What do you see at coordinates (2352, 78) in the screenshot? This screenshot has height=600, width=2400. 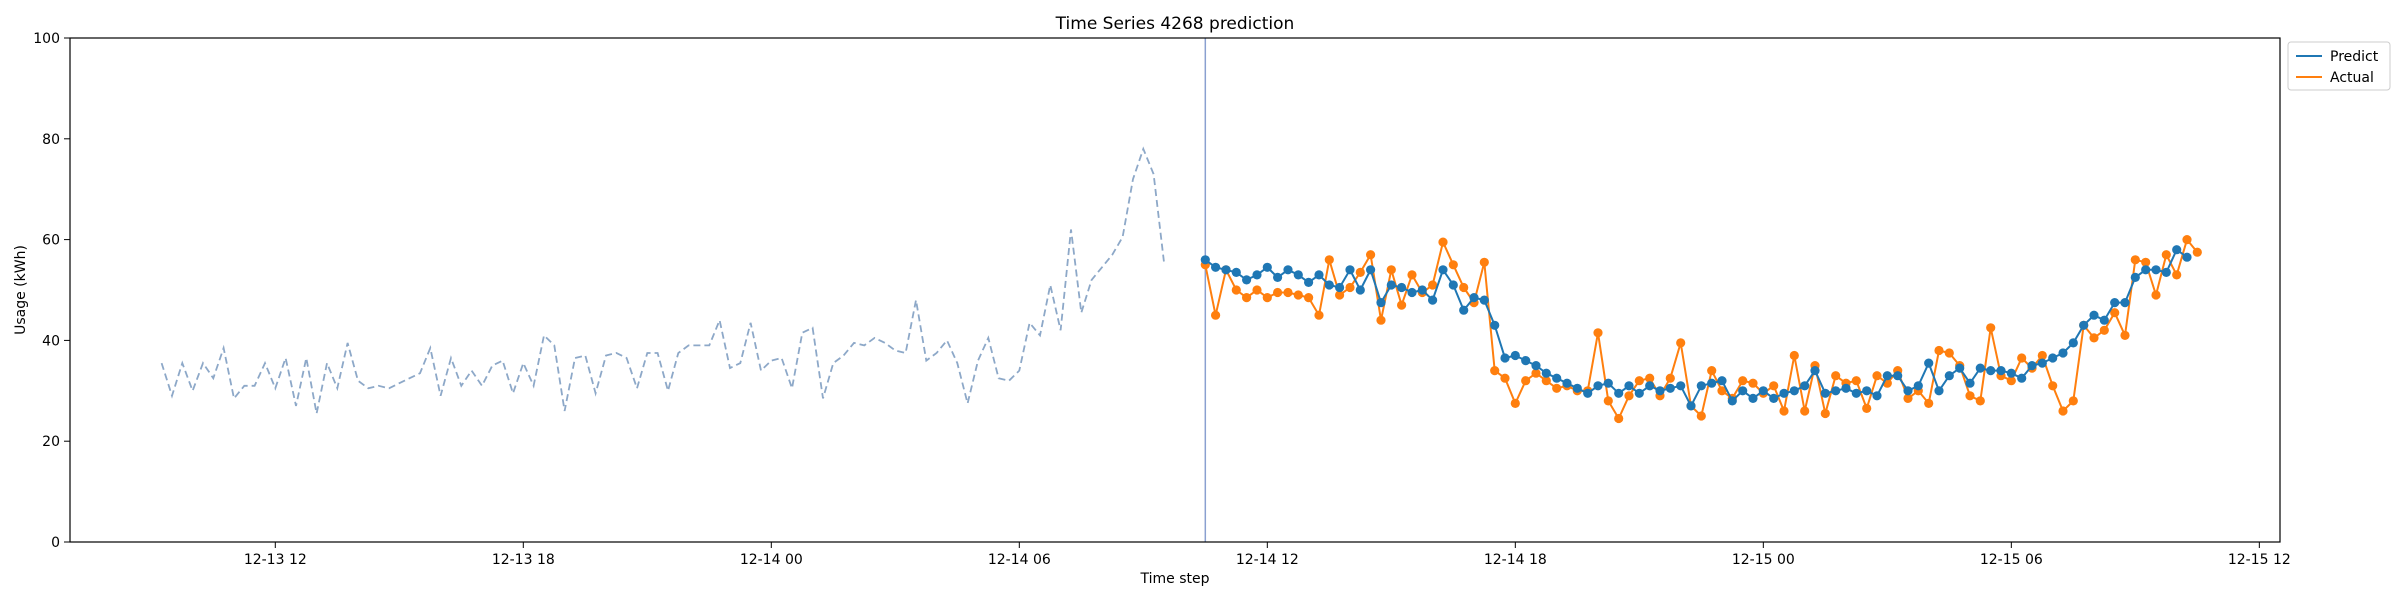 I see `legend-label-actual: Actual` at bounding box center [2352, 78].